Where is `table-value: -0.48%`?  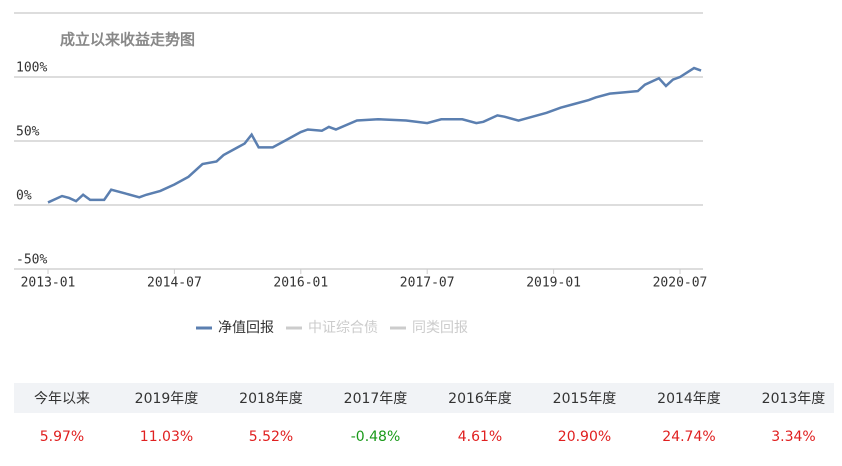 table-value: -0.48% is located at coordinates (376, 437).